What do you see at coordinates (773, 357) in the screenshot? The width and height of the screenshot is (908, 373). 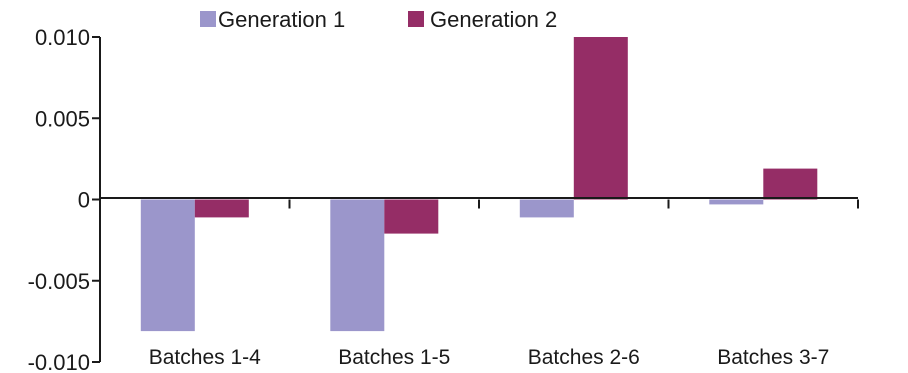 I see `category-label: Batches 3-7` at bounding box center [773, 357].